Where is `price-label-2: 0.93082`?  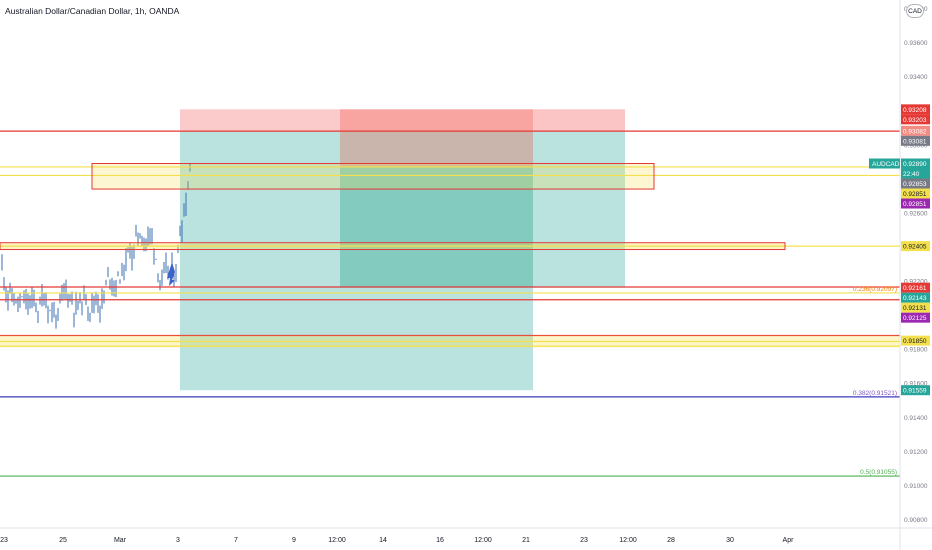 price-label-2: 0.93082 is located at coordinates (915, 131).